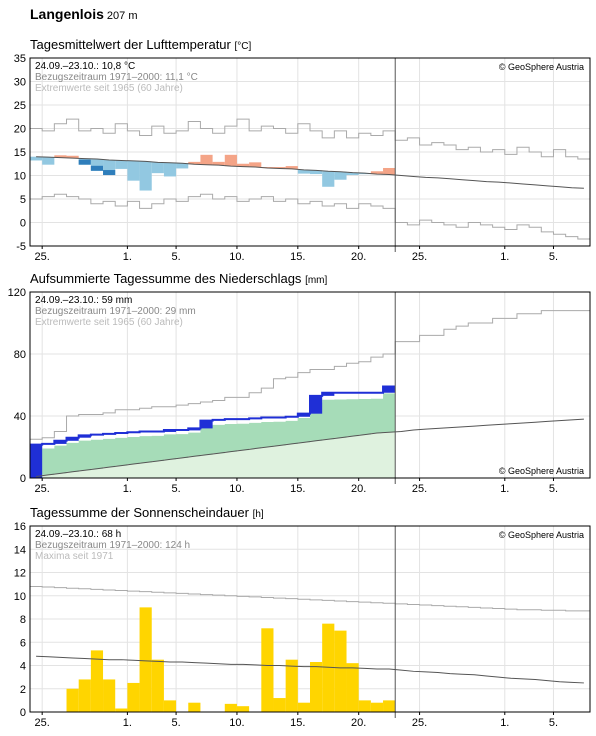 The width and height of the screenshot is (596, 736). What do you see at coordinates (83, 300) in the screenshot?
I see `info-text: 24.09.–23.10.: 59 mm` at bounding box center [83, 300].